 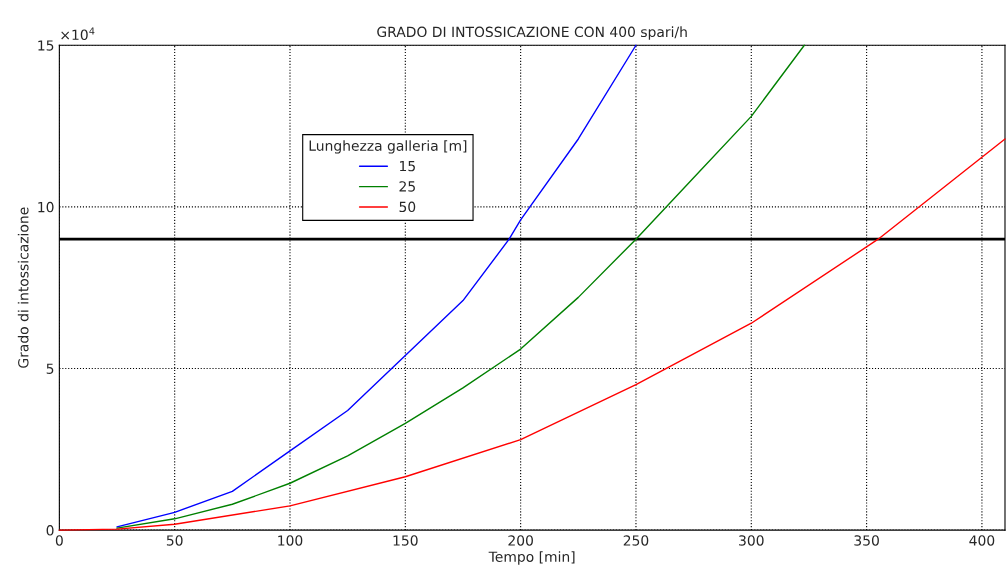 I want to click on x-tick-label: 200, so click(x=520, y=540).